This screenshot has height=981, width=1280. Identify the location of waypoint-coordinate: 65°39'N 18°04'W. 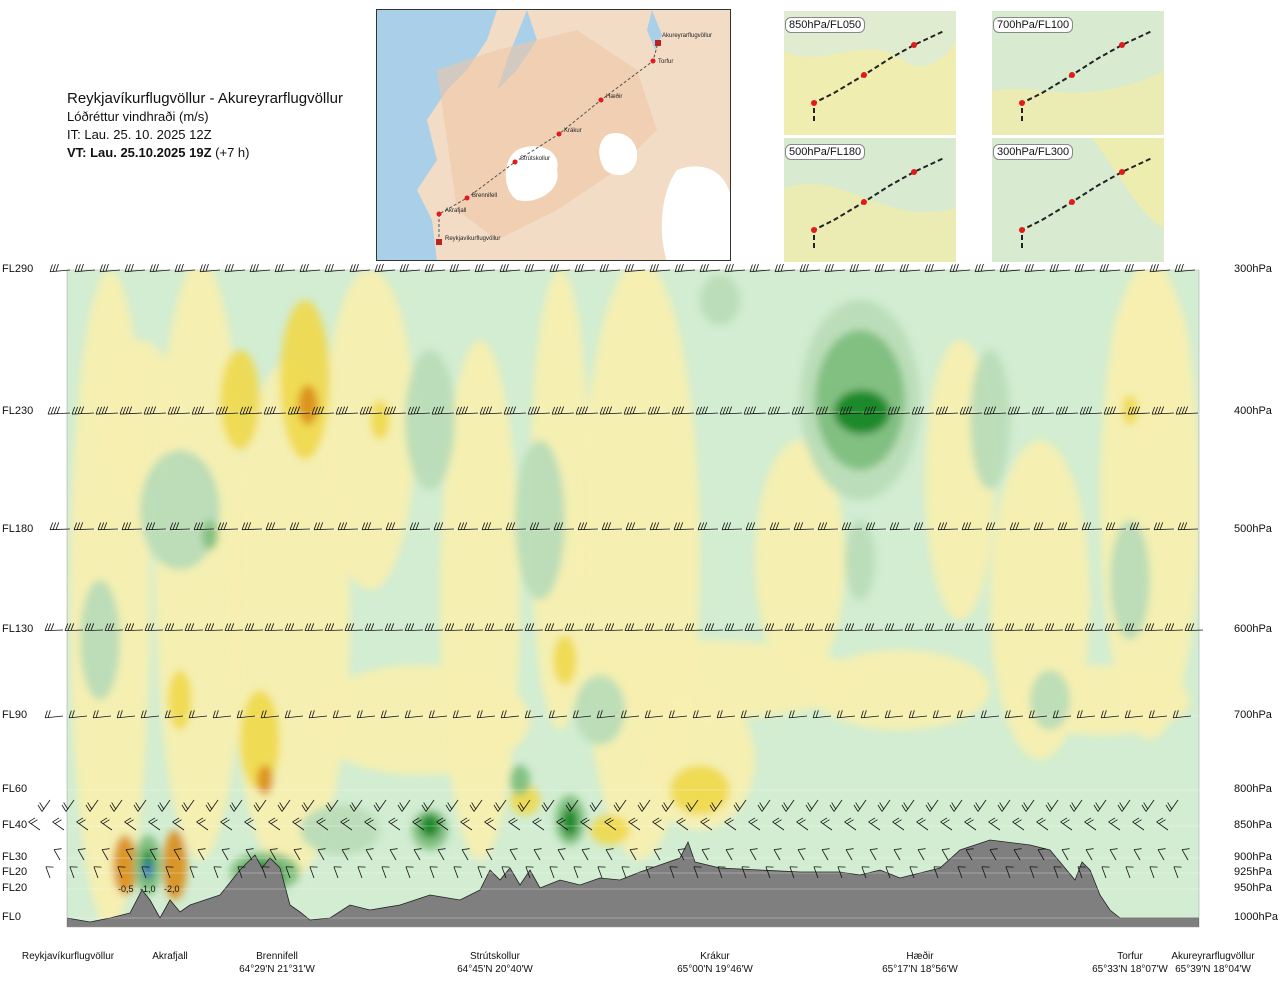
(1213, 969).